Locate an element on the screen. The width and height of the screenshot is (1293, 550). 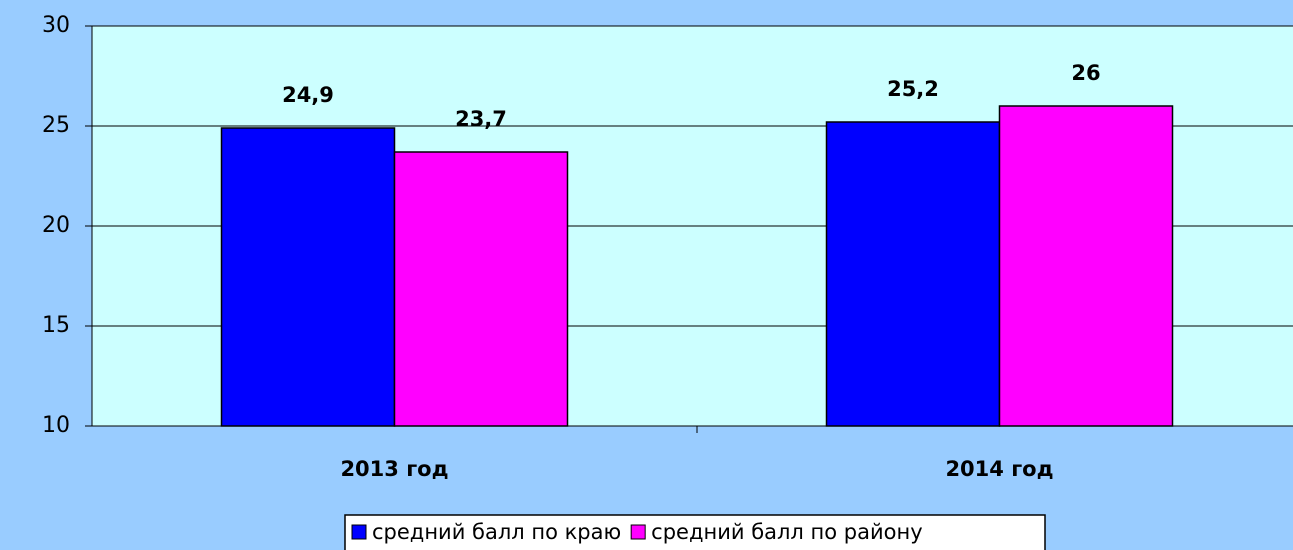
y-tick-label: 25 is located at coordinates (56, 125).